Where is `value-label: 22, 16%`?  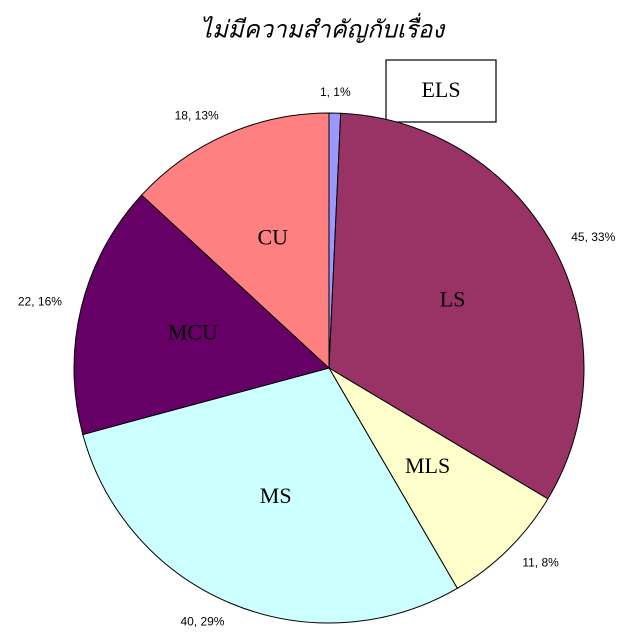
value-label: 22, 16% is located at coordinates (40, 302).